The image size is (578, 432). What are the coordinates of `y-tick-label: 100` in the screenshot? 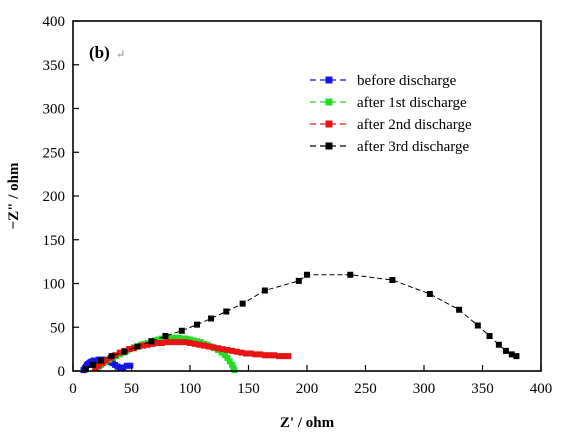 It's located at (54, 285).